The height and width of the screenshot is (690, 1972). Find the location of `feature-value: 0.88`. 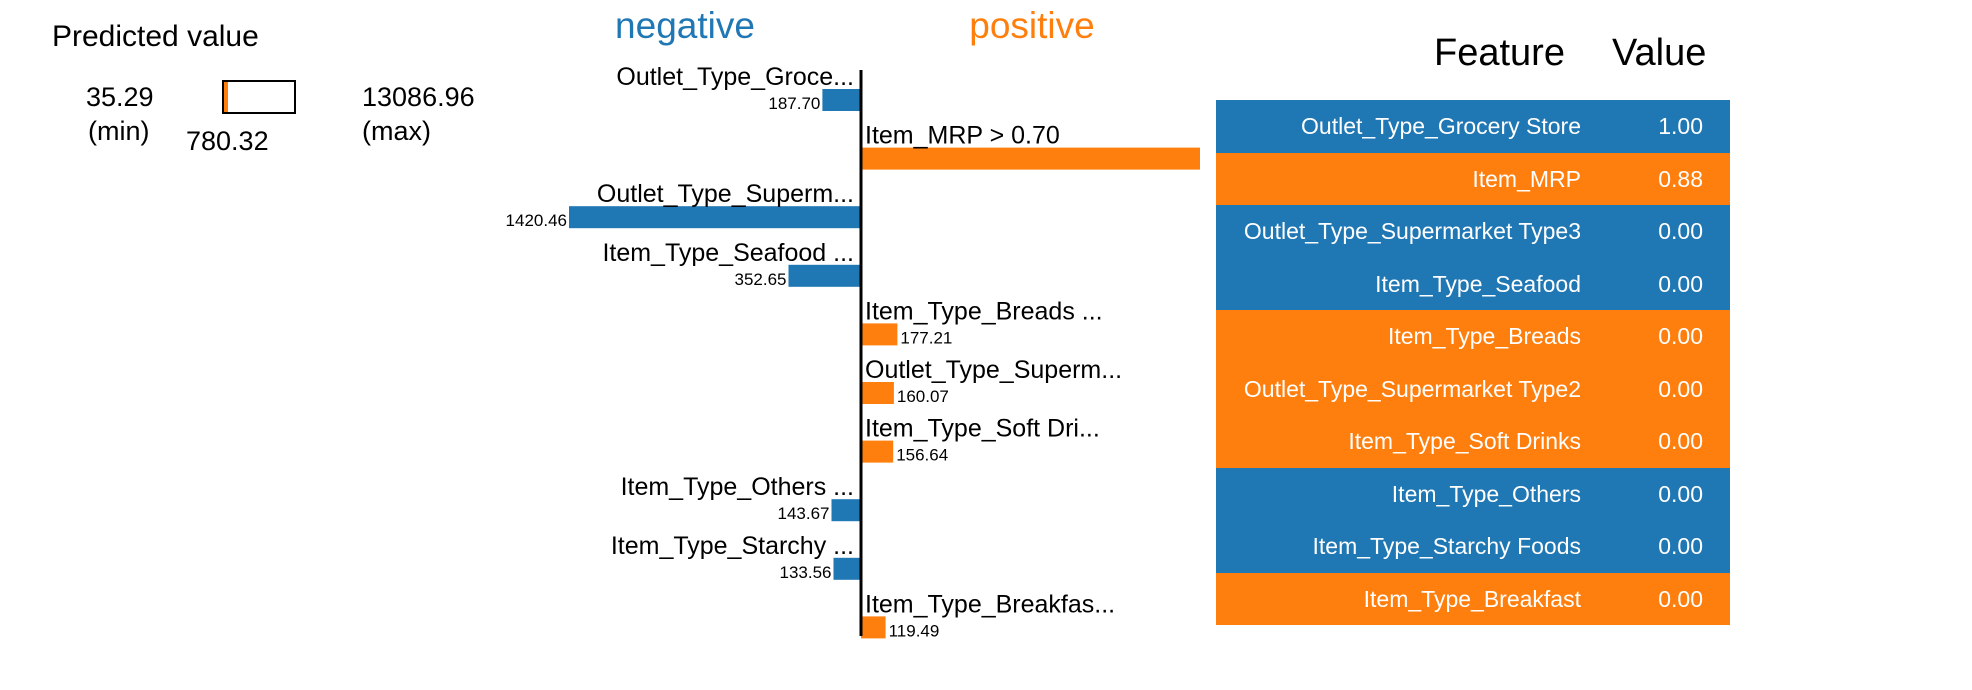

feature-value: 0.88 is located at coordinates (1680, 178).